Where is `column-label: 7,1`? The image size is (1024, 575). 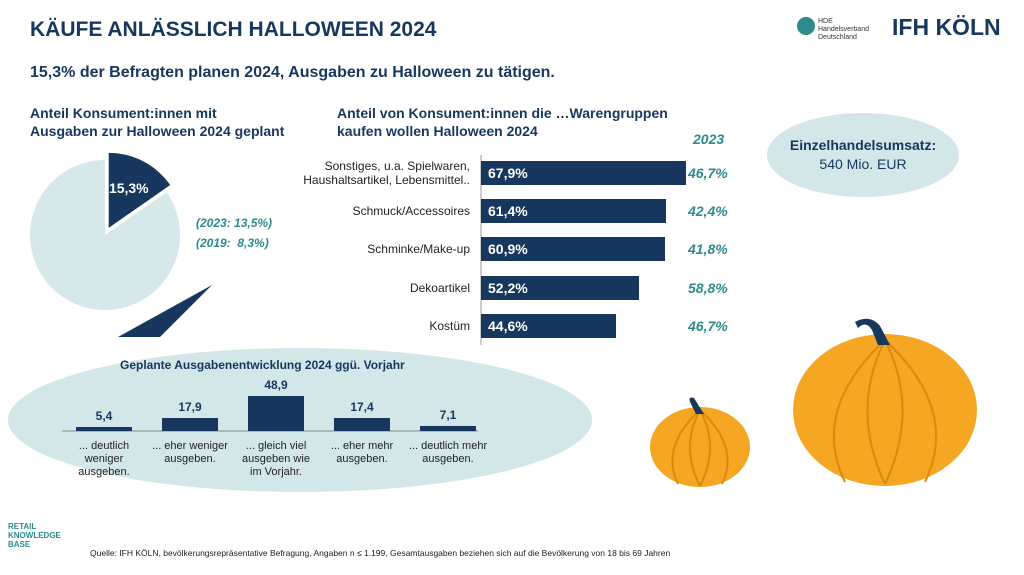 column-label: 7,1 is located at coordinates (448, 414).